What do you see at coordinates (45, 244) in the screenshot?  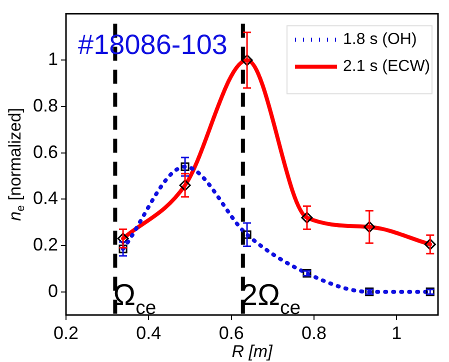 I see `y-tick-label: 0.2` at bounding box center [45, 244].